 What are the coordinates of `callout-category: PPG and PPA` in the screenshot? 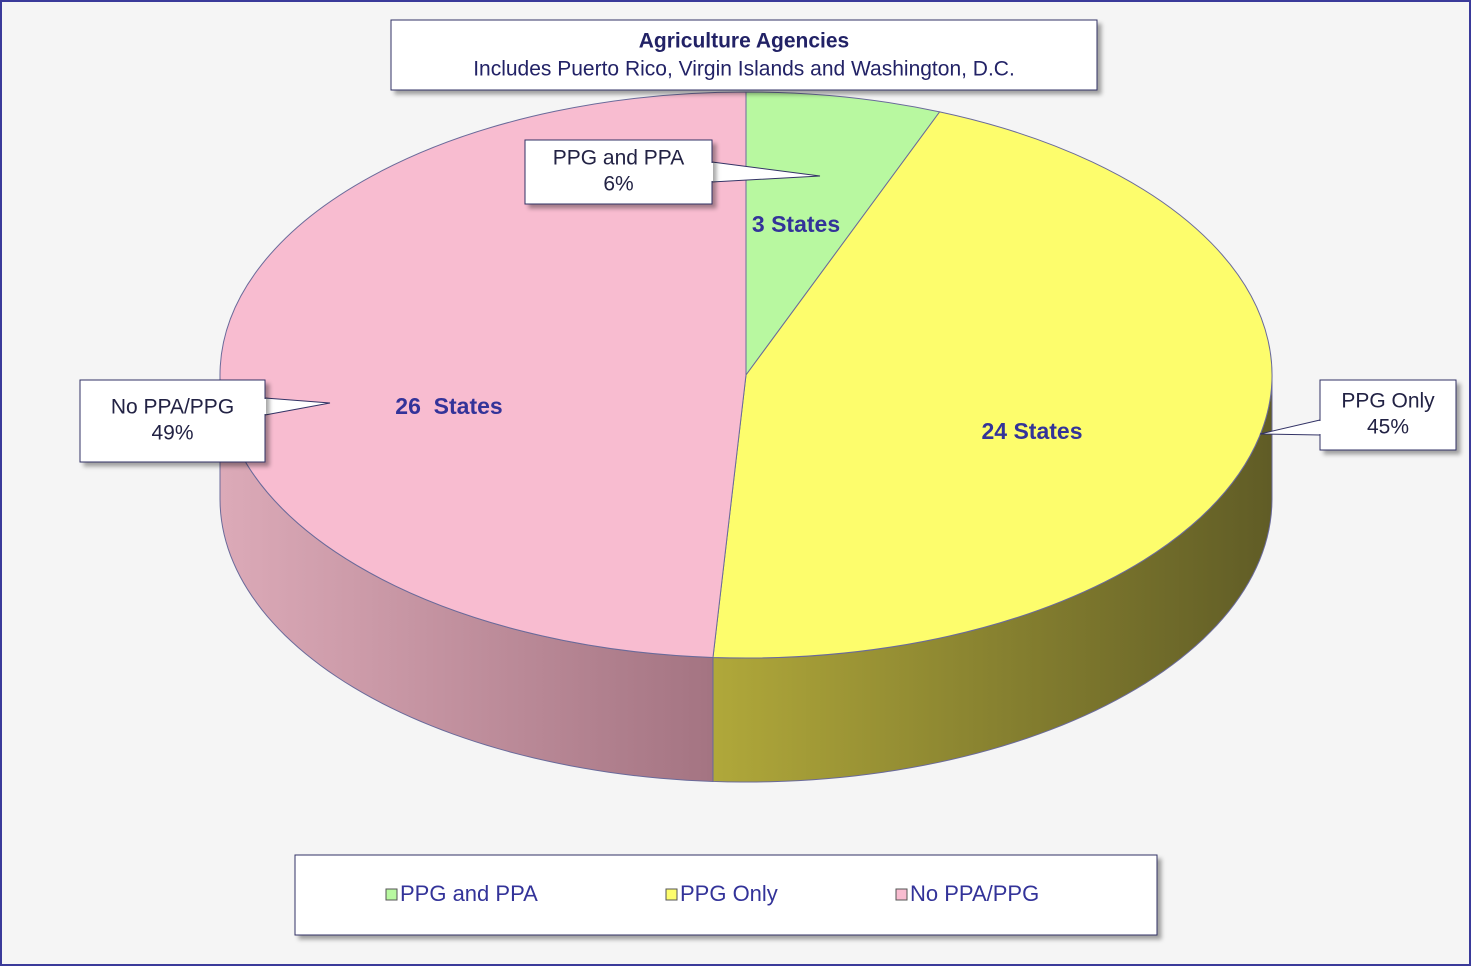 It's located at (619, 158).